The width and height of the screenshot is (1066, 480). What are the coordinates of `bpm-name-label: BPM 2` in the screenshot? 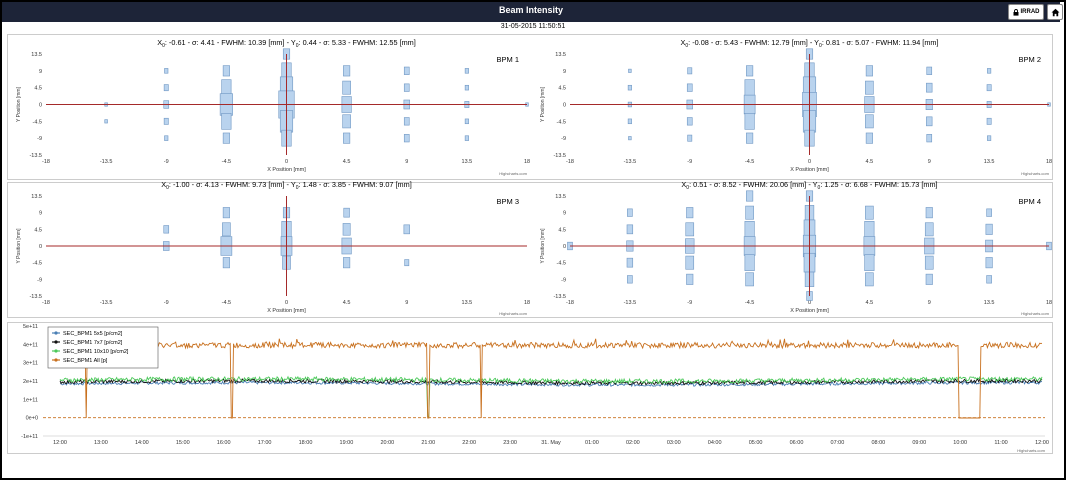 It's located at (1029, 59).